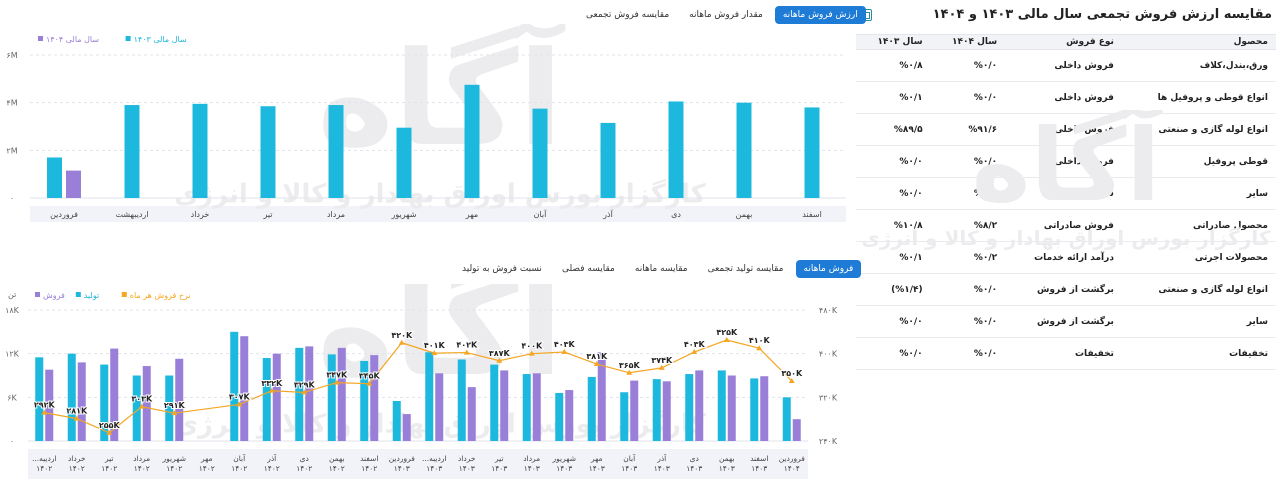  Describe the element at coordinates (1066, 161) in the screenshot. I see `table-row: قوطی پروفیل فروش داخلی %۰/۰ %۰/۰` at that location.